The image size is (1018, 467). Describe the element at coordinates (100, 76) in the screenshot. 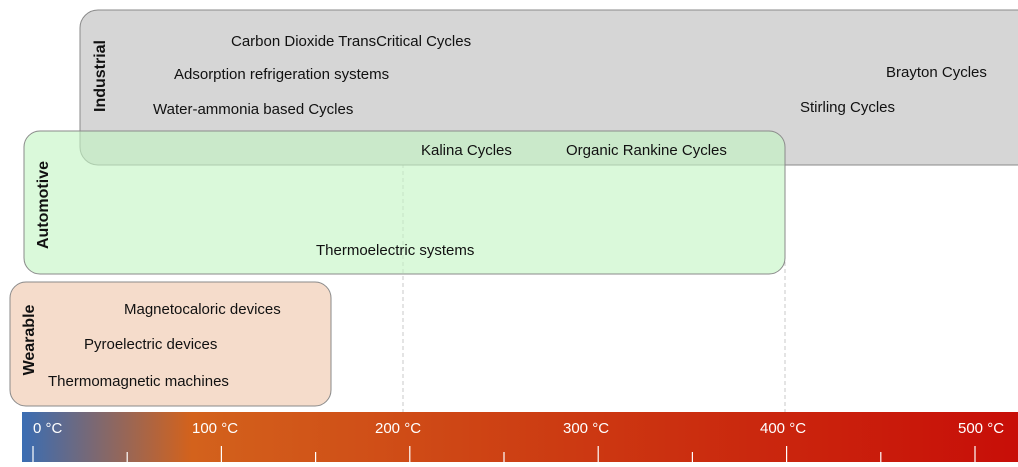

I see `group-label: Industrial` at that location.